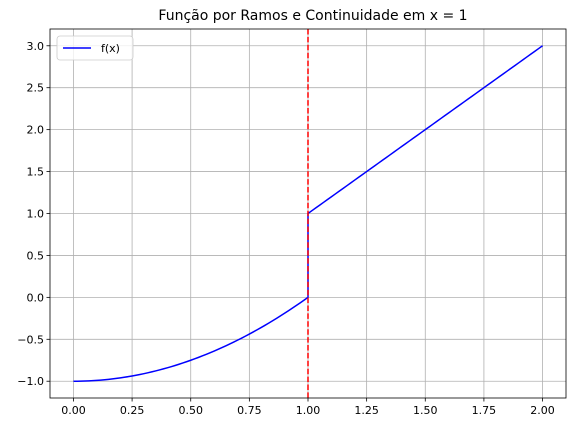 The image size is (581, 431). Describe the element at coordinates (132, 410) in the screenshot. I see `x-tick-label: 0.25` at that location.